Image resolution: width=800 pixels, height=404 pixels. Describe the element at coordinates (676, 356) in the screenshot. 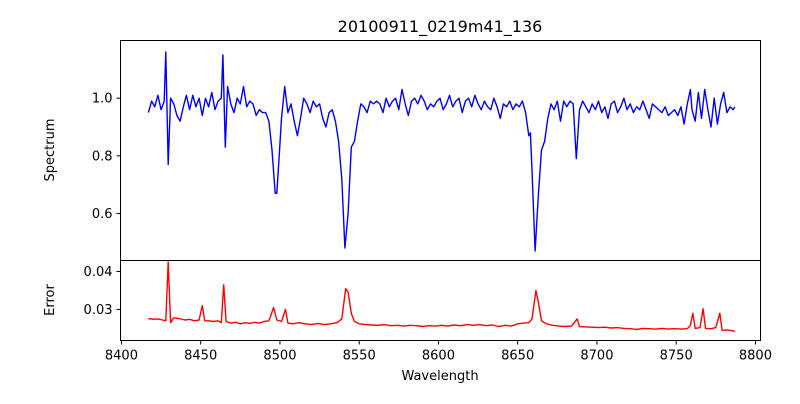

I see `x-tick-label: 8750` at that location.